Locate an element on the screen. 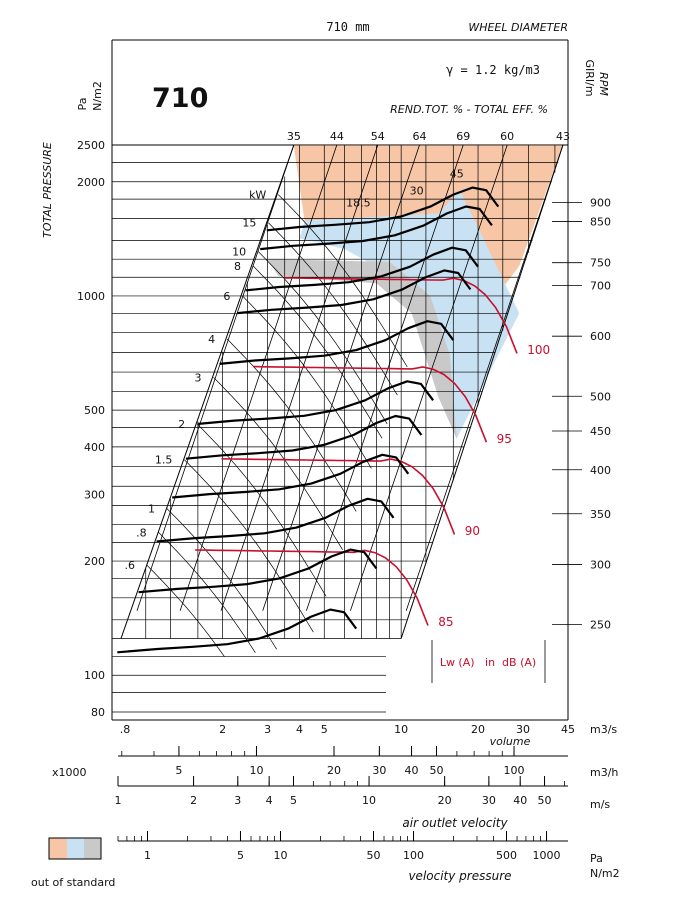  vp-scale-tick-label-2: 10 is located at coordinates (281, 855).